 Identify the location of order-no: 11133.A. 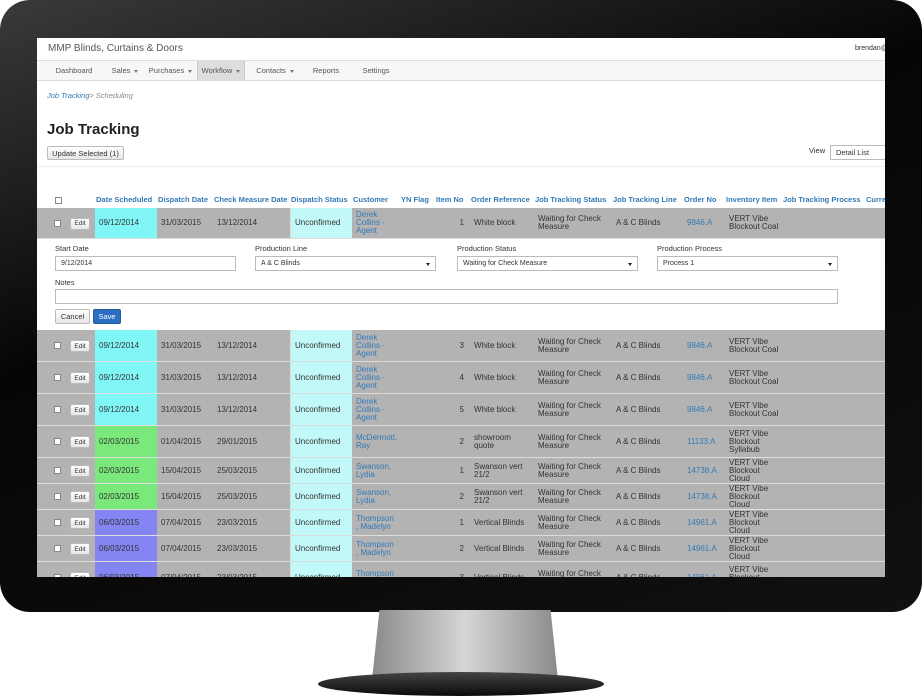
(701, 441).